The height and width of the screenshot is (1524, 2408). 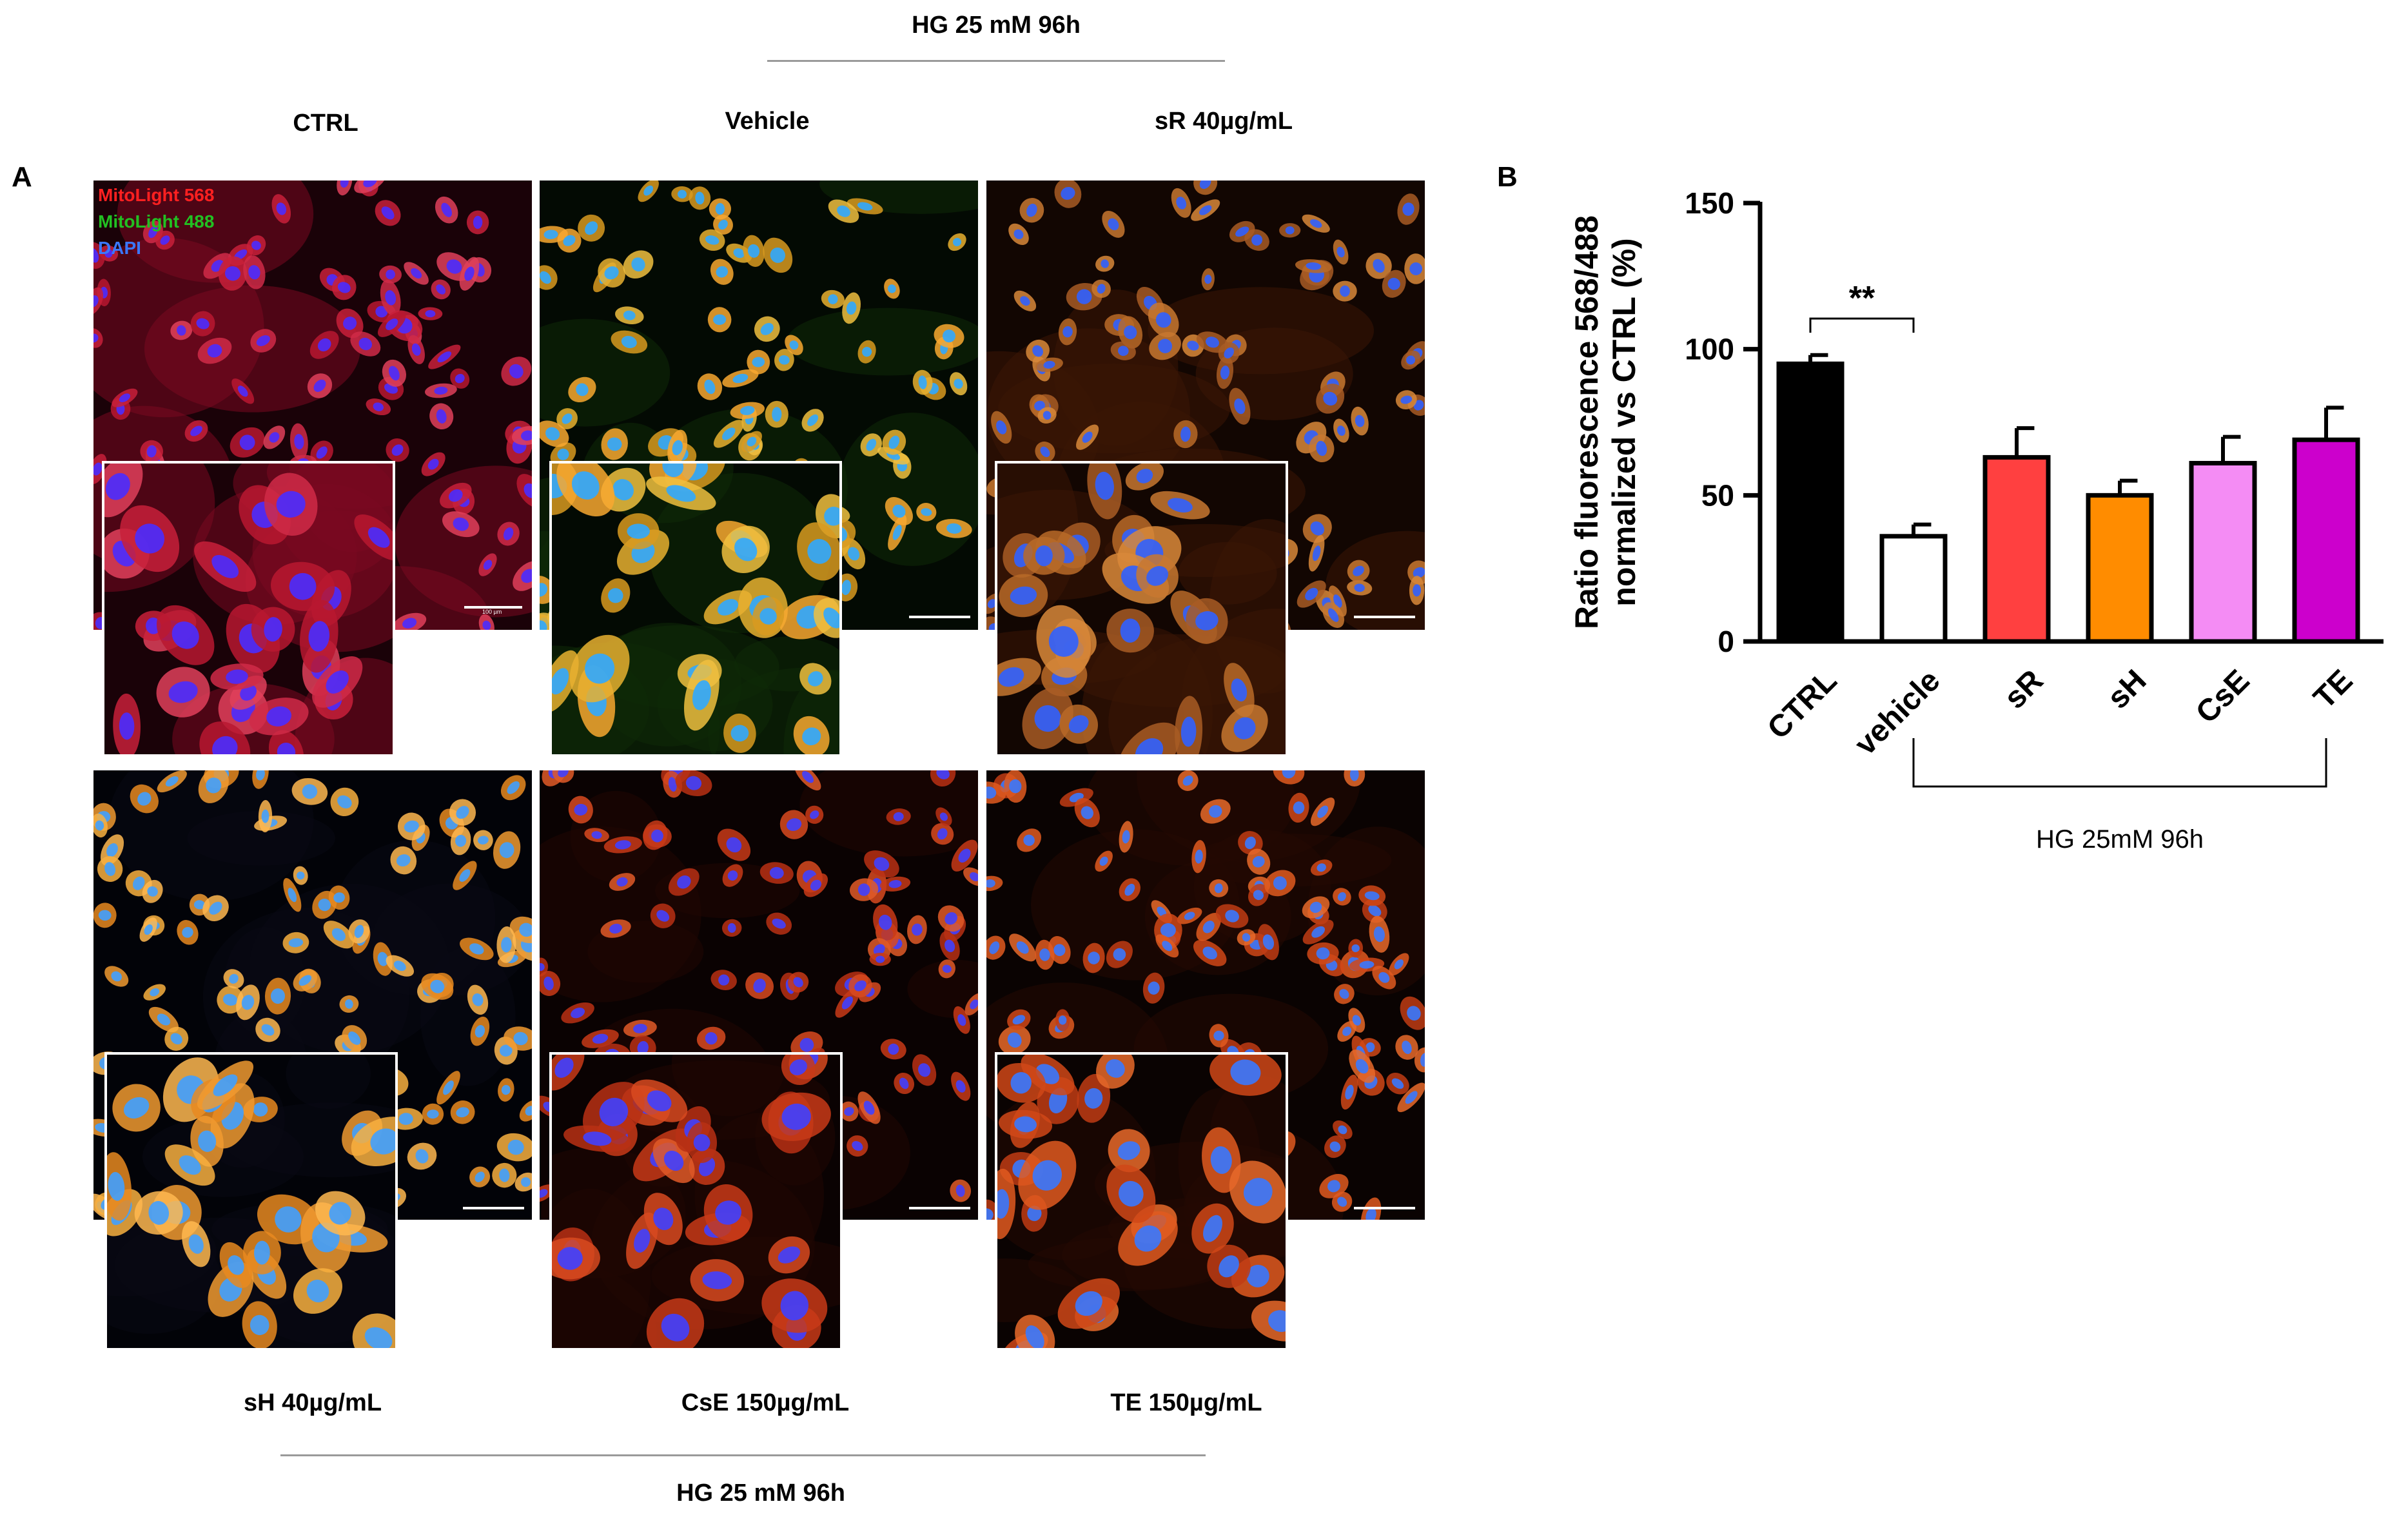 What do you see at coordinates (251, 1201) in the screenshot?
I see `inset-sh` at bounding box center [251, 1201].